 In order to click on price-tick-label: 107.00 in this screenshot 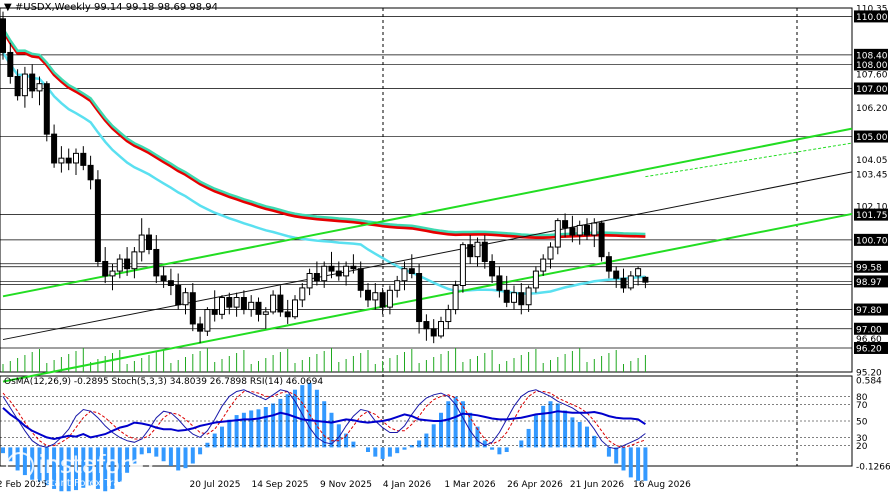, I will do `click(872, 90)`.